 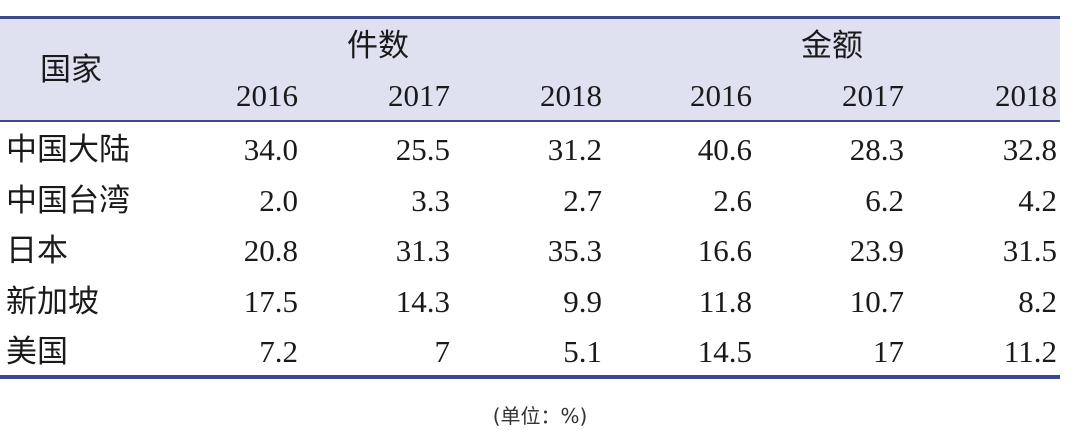 I want to click on country-name: 美国, so click(x=37, y=351).